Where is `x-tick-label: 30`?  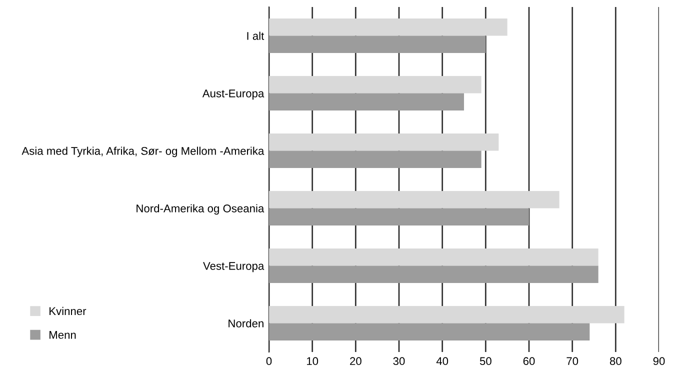 x-tick-label: 30 is located at coordinates (399, 361).